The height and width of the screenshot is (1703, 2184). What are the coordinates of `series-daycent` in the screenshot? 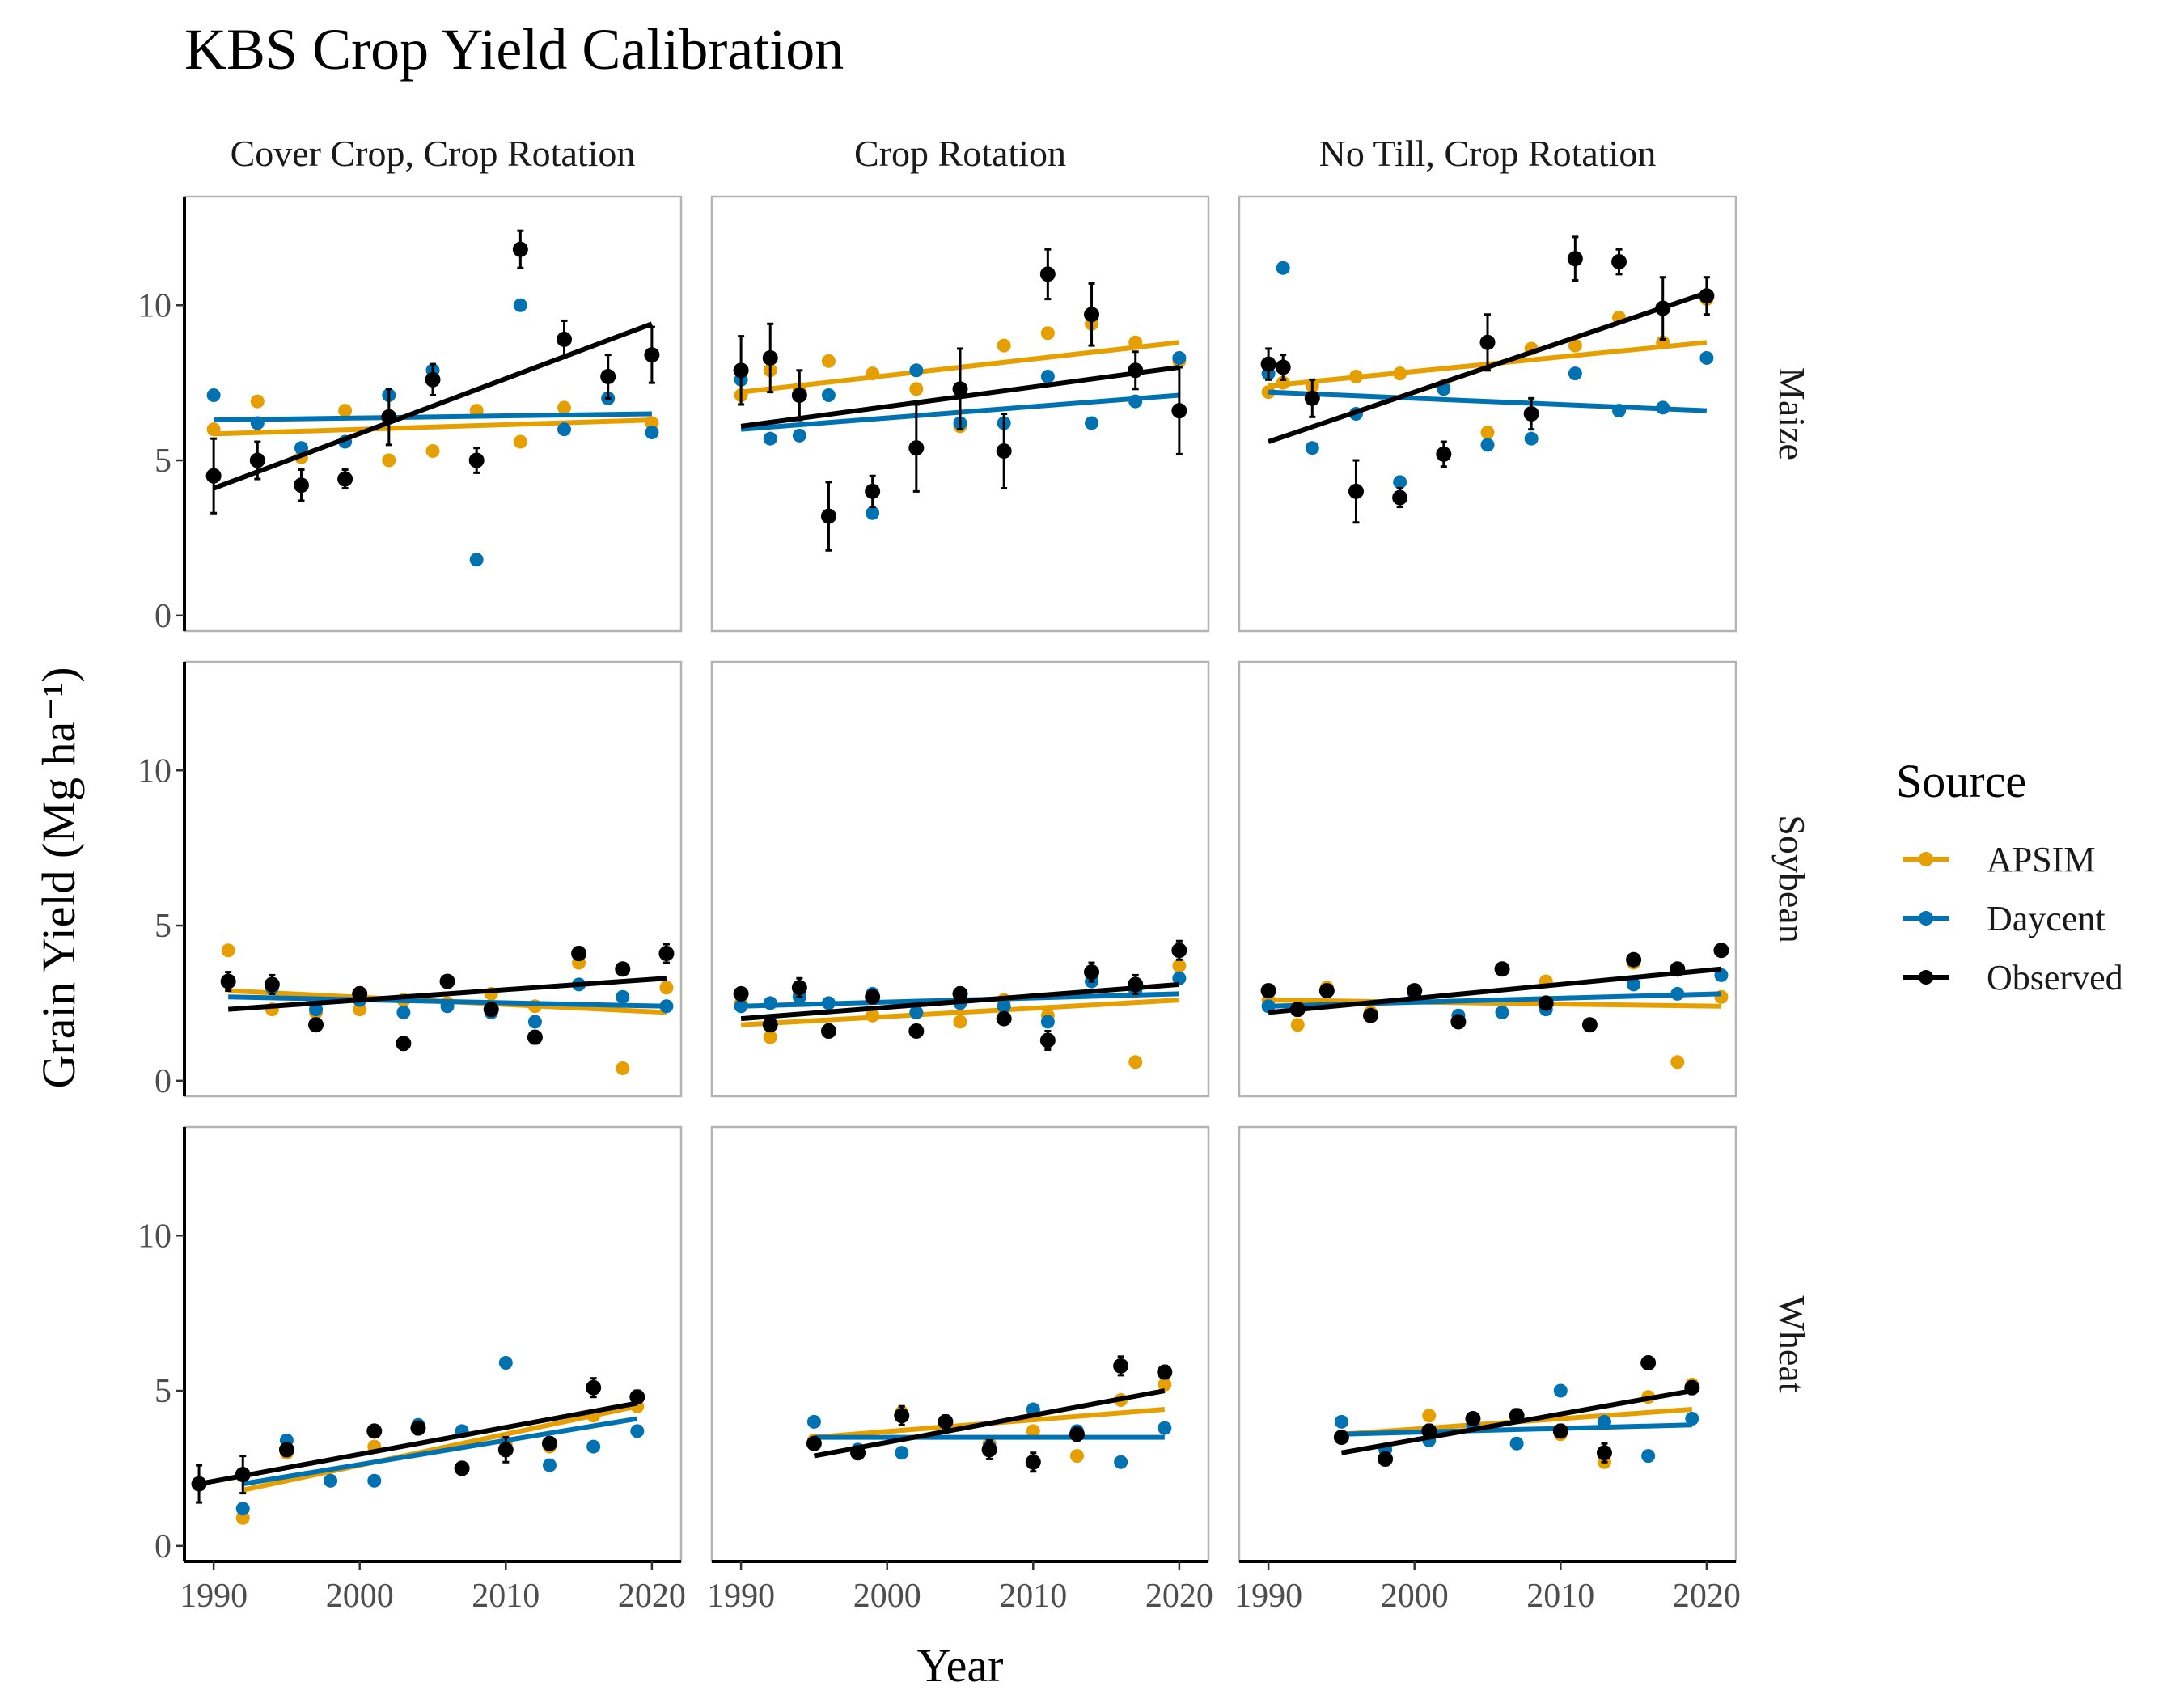 It's located at (433, 432).